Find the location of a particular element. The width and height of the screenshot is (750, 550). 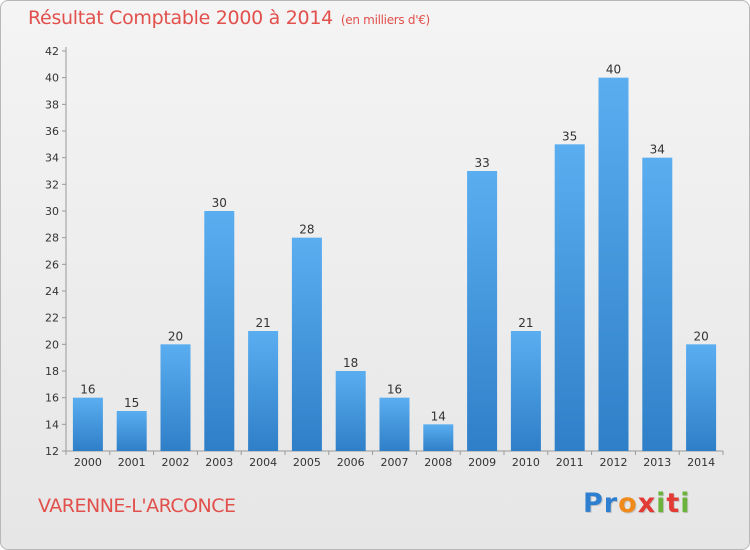

bar-2009 is located at coordinates (482, 311).